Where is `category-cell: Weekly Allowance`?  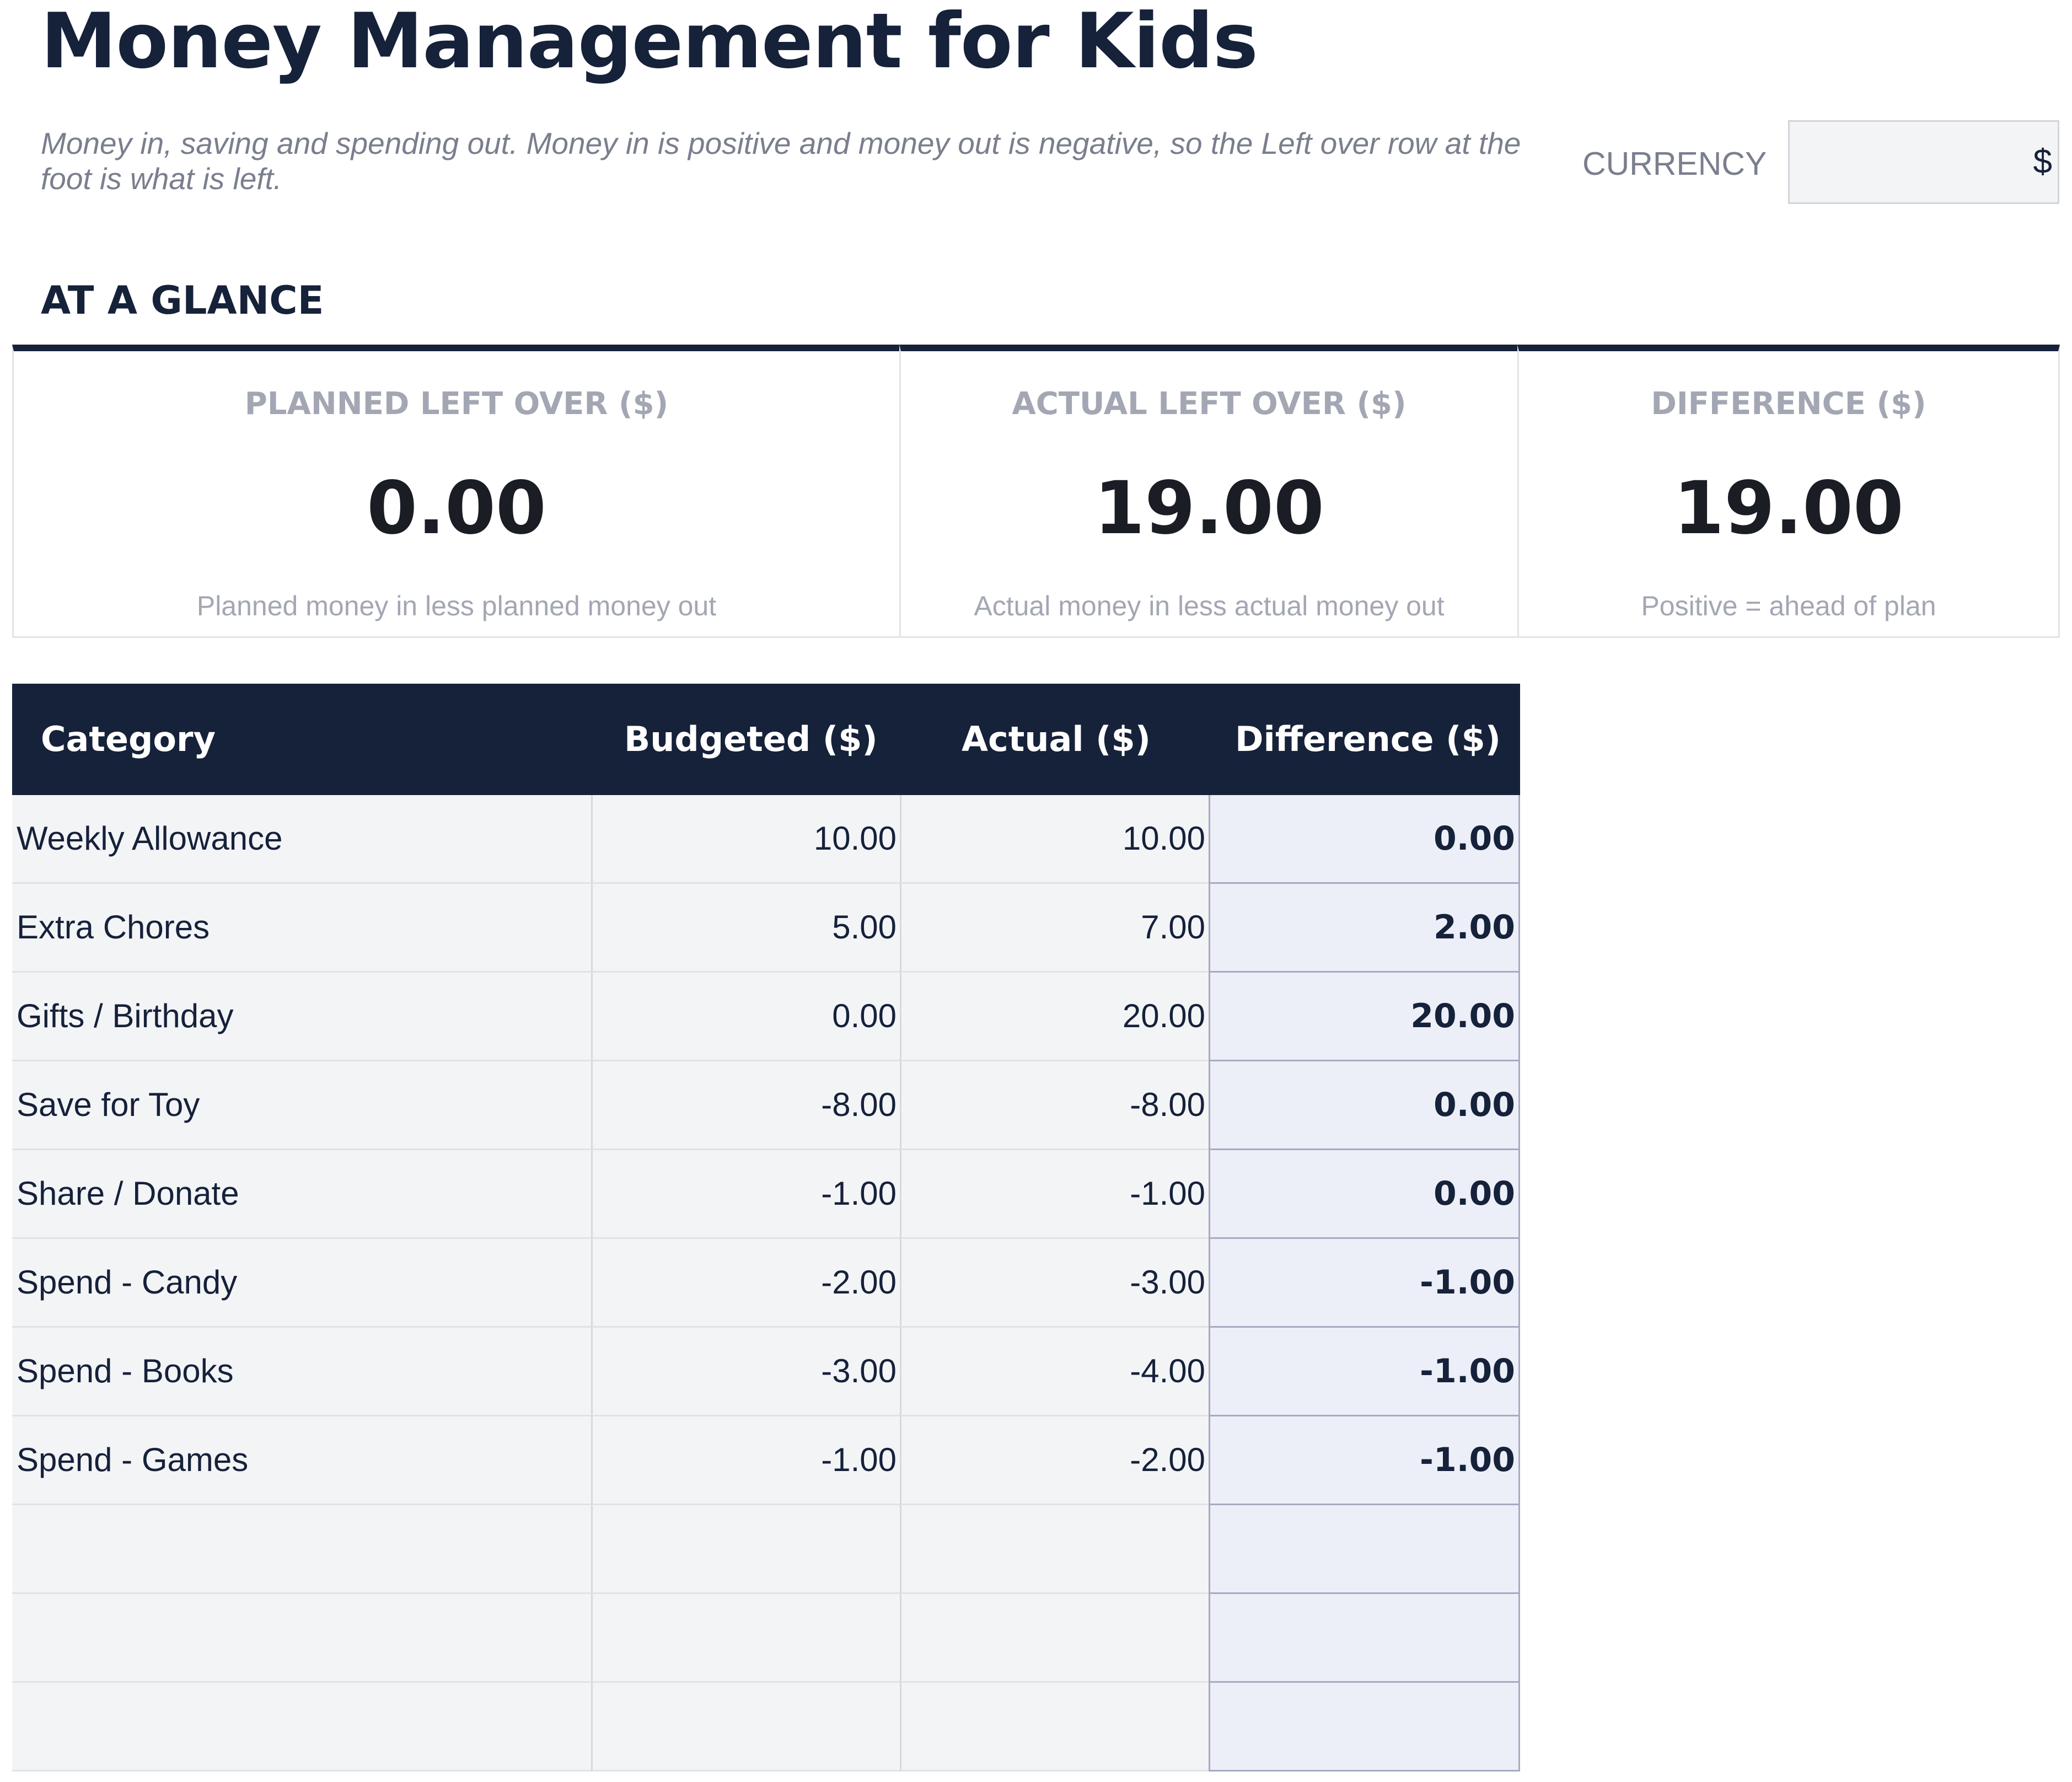 category-cell: Weekly Allowance is located at coordinates (302, 839).